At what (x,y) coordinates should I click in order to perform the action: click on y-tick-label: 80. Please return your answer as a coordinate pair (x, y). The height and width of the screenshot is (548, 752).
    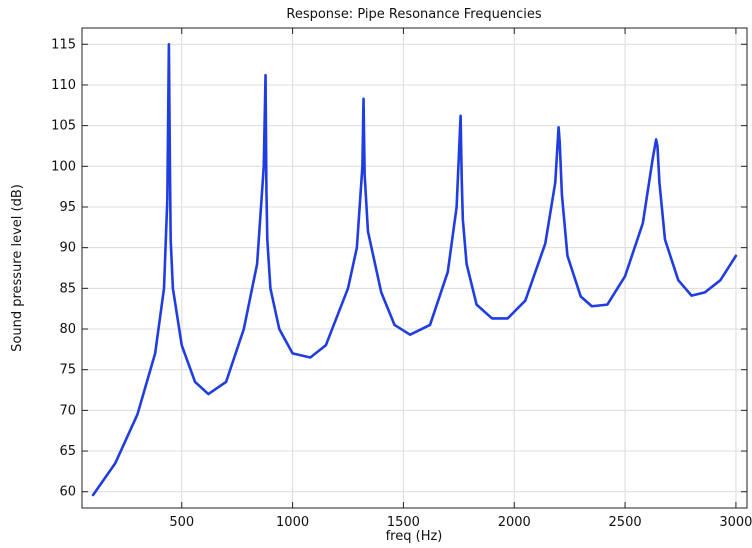
    Looking at the image, I should click on (67, 329).